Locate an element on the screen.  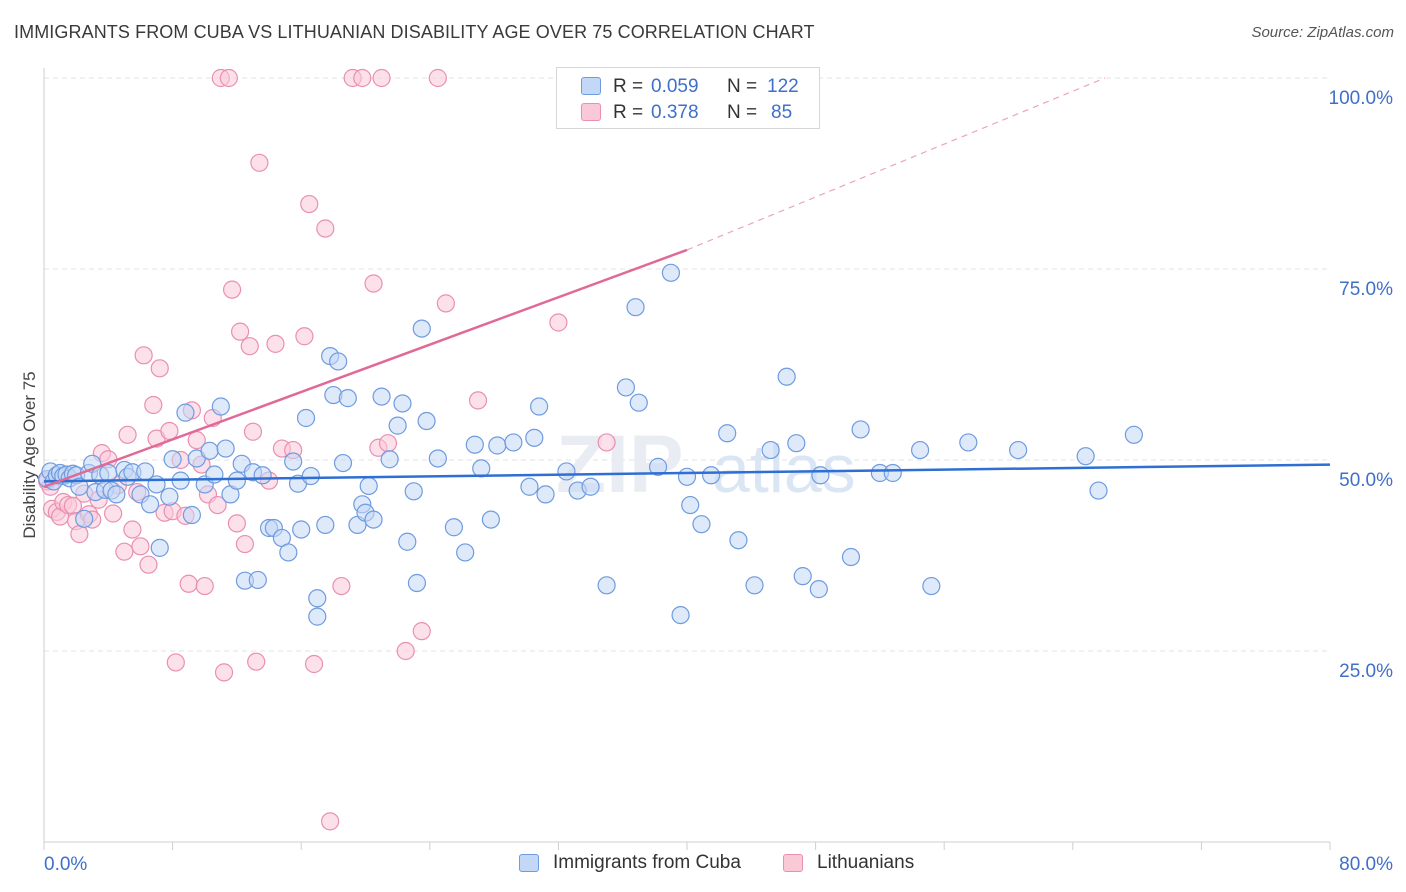
legend-r-value: 0.059 is located at coordinates (675, 86).